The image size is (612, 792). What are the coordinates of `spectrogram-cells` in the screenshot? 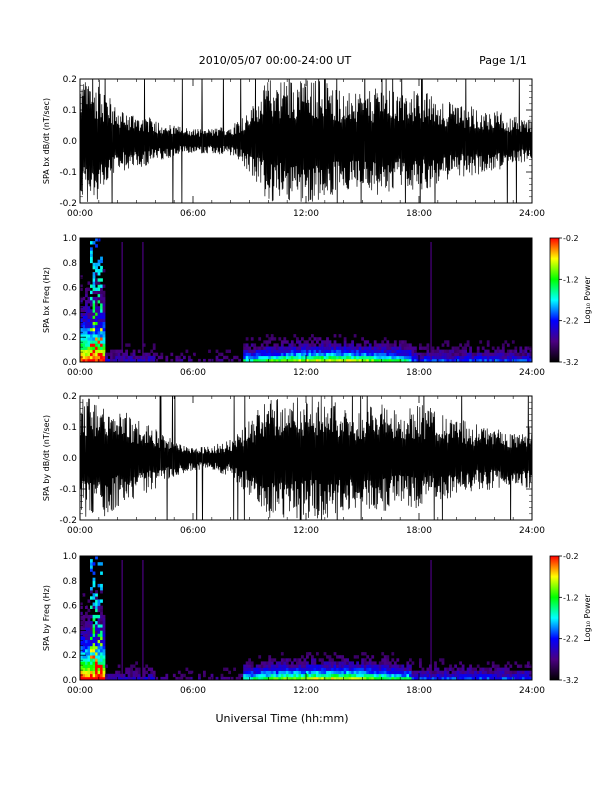 It's located at (306, 300).